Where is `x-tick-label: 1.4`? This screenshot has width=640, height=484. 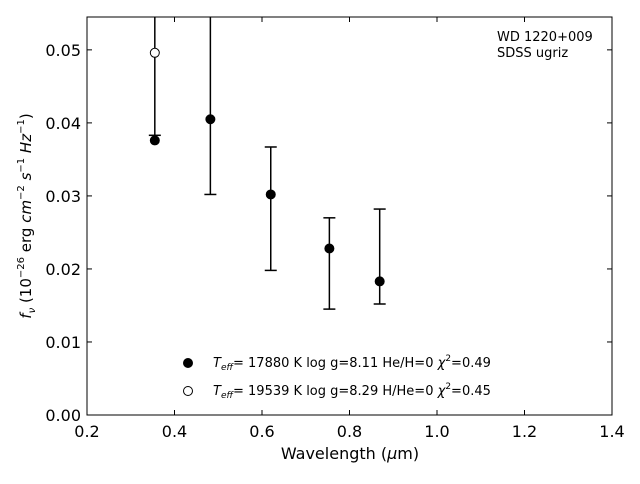
x-tick-label: 1.4 is located at coordinates (611, 431).